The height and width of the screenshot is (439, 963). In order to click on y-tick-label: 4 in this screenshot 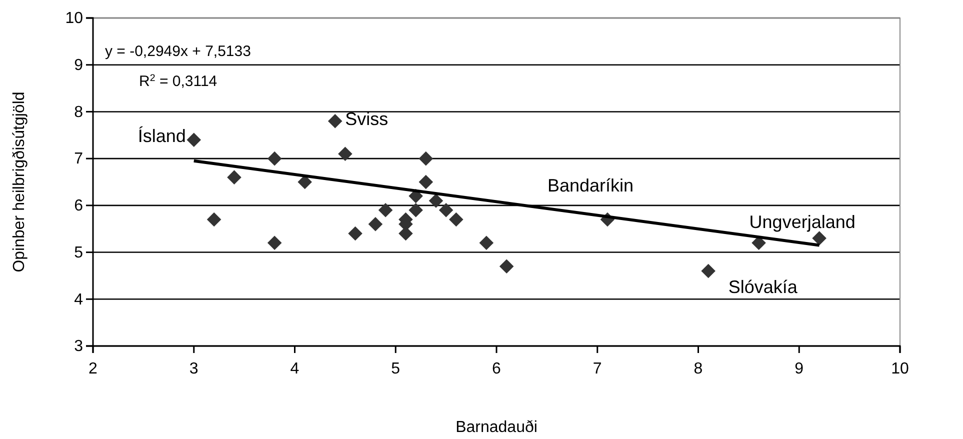, I will do `click(79, 299)`.